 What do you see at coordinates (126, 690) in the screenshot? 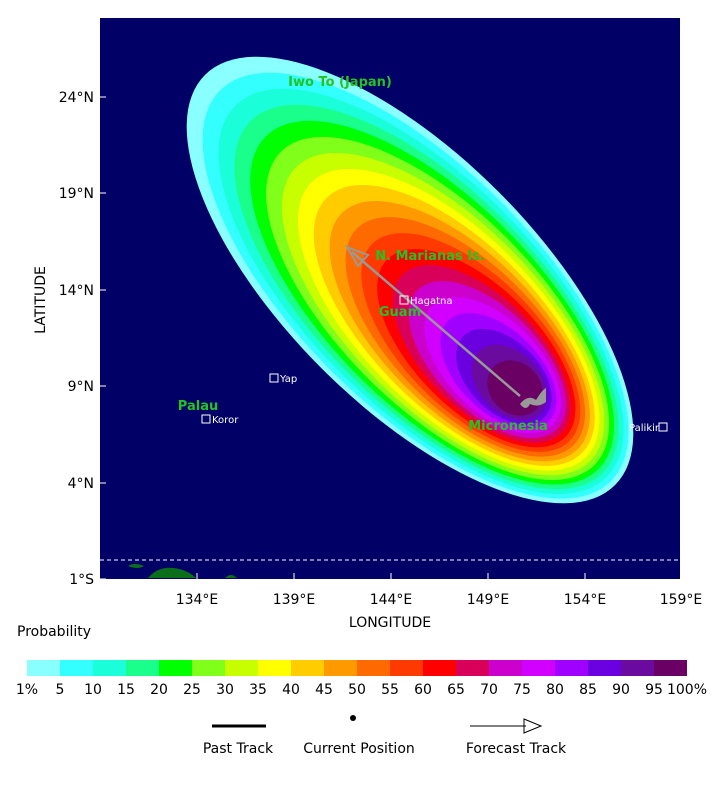
I see `legend-label: 15` at bounding box center [126, 690].